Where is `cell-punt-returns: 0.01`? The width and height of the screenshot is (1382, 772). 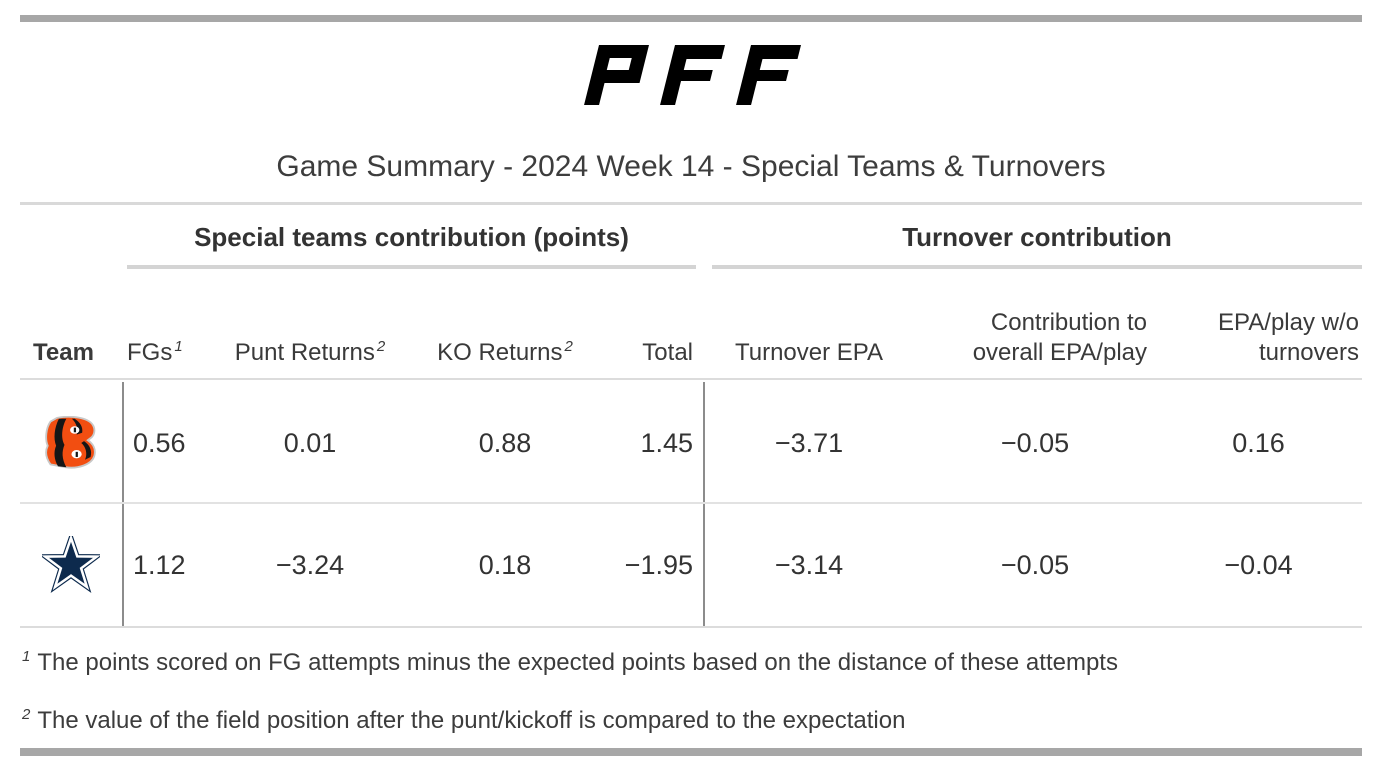 cell-punt-returns: 0.01 is located at coordinates (310, 442).